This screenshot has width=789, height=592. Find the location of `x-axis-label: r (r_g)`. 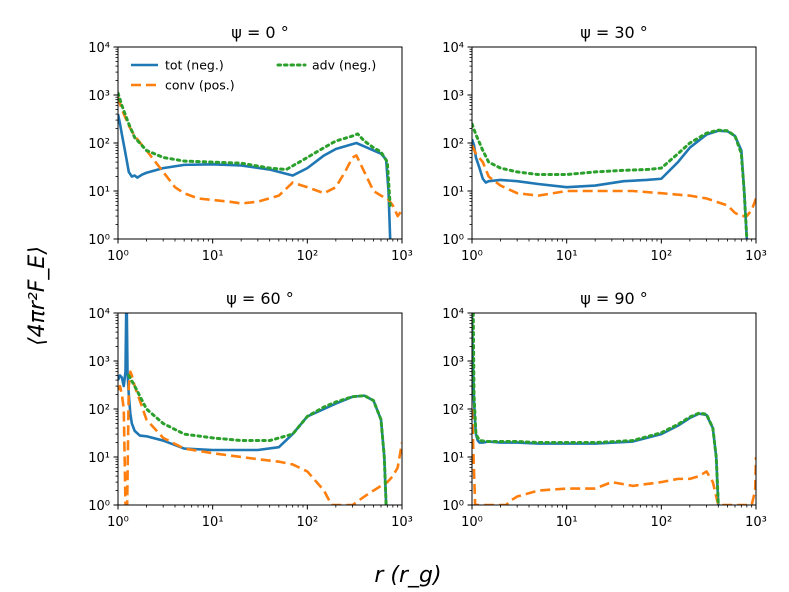

x-axis-label: r (r_g) is located at coordinates (407, 575).